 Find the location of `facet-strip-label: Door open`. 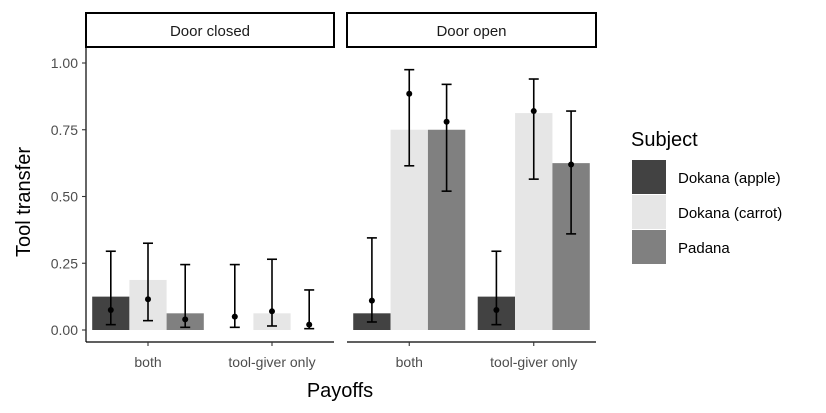

facet-strip-label: Door open is located at coordinates (471, 31).